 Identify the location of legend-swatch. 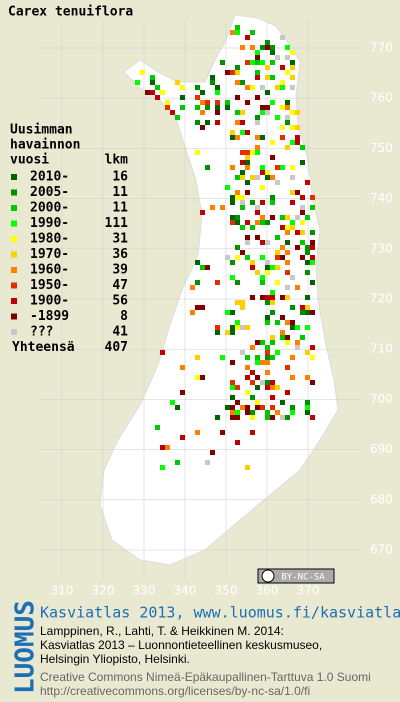
(14, 192).